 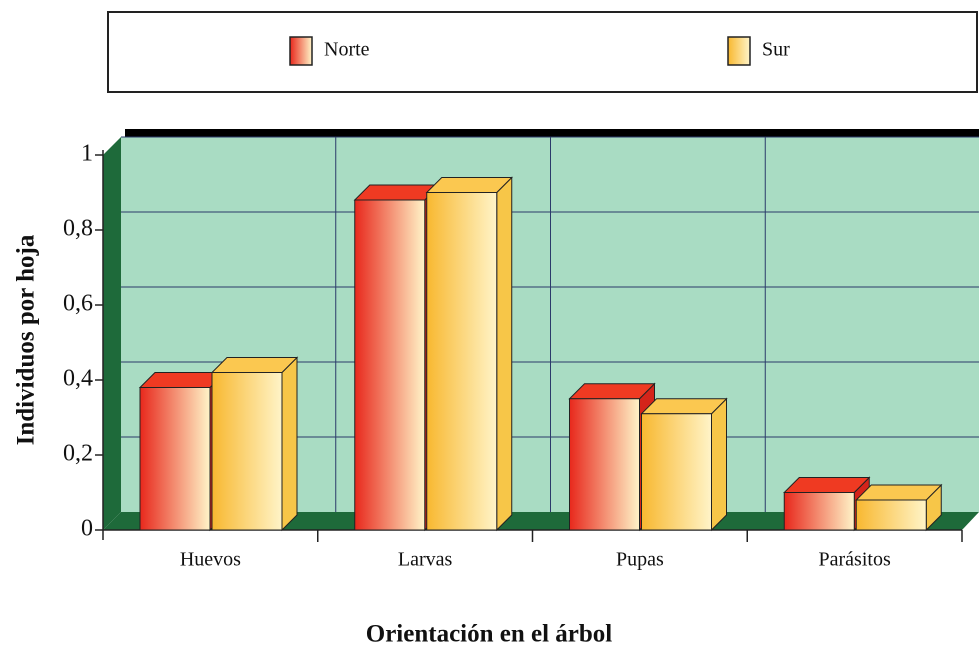 What do you see at coordinates (776, 50) in the screenshot?
I see `legend-label: Sur` at bounding box center [776, 50].